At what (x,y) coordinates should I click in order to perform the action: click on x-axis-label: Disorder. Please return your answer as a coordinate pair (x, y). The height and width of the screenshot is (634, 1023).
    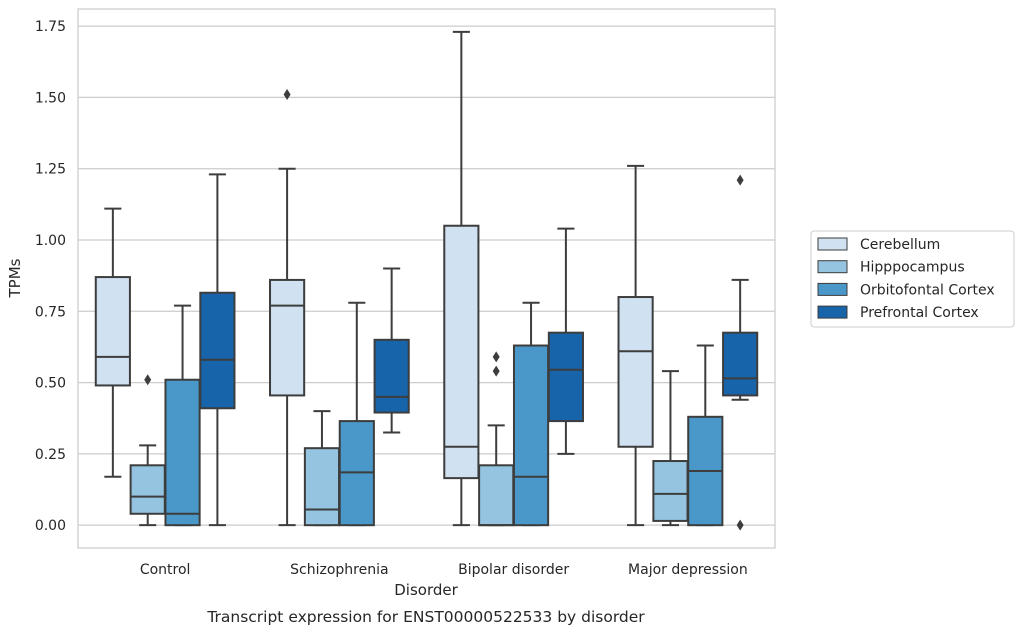
    Looking at the image, I should click on (426, 590).